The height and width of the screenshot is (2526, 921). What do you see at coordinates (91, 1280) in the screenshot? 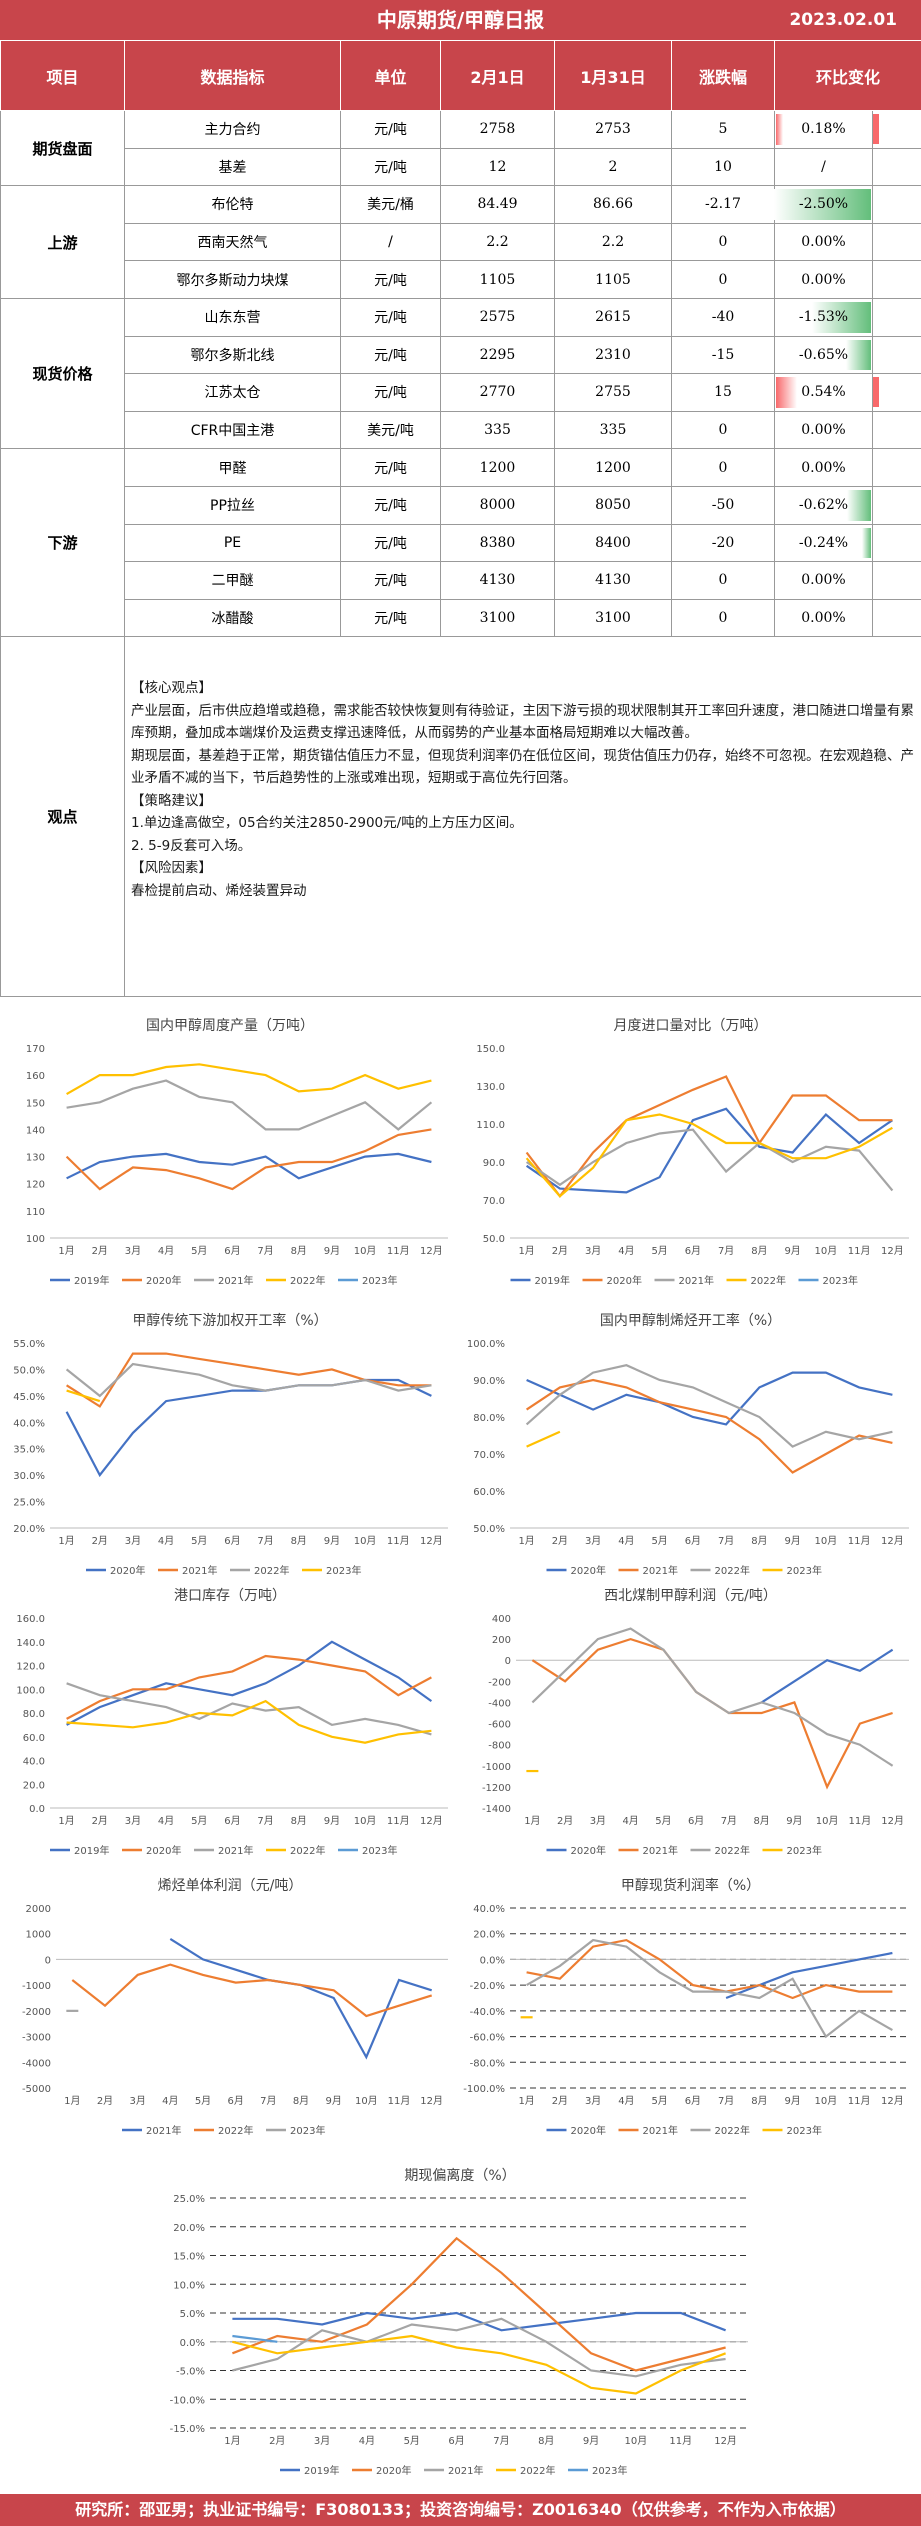
I see `legend-label: 2019年` at bounding box center [91, 1280].